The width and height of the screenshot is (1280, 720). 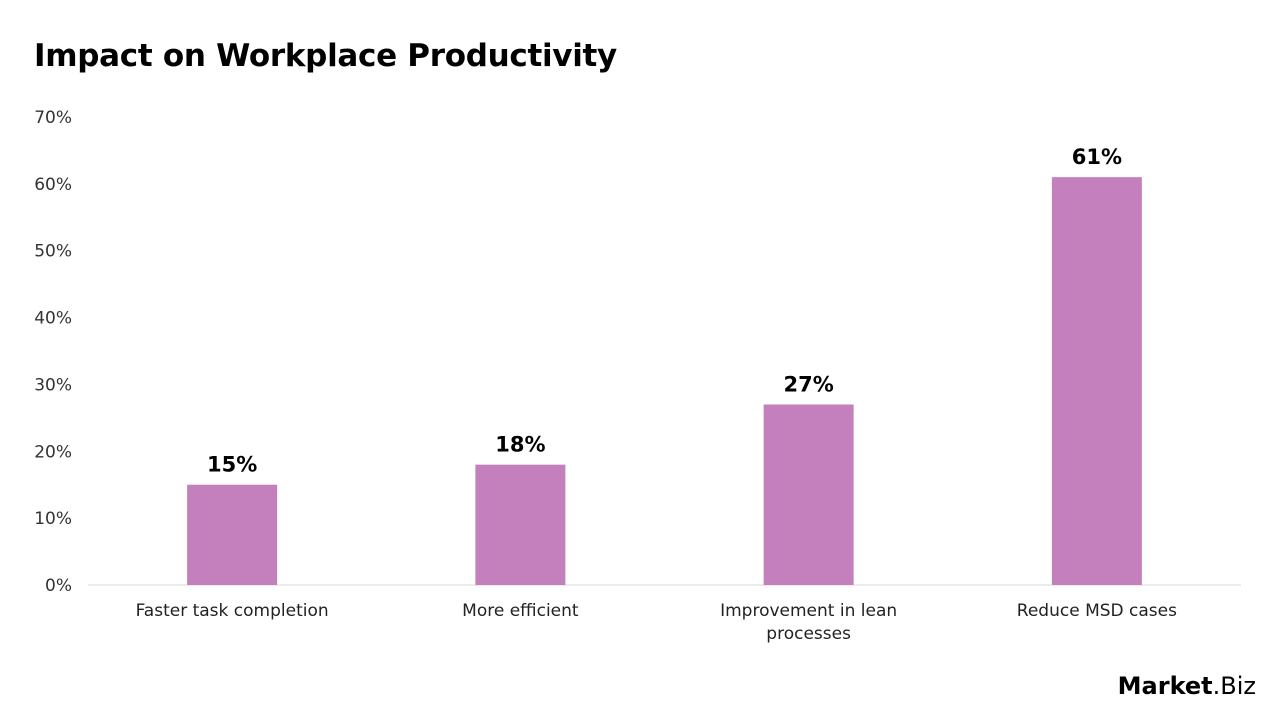 What do you see at coordinates (1186, 686) in the screenshot?
I see `brand-logo: Market.Biz` at bounding box center [1186, 686].